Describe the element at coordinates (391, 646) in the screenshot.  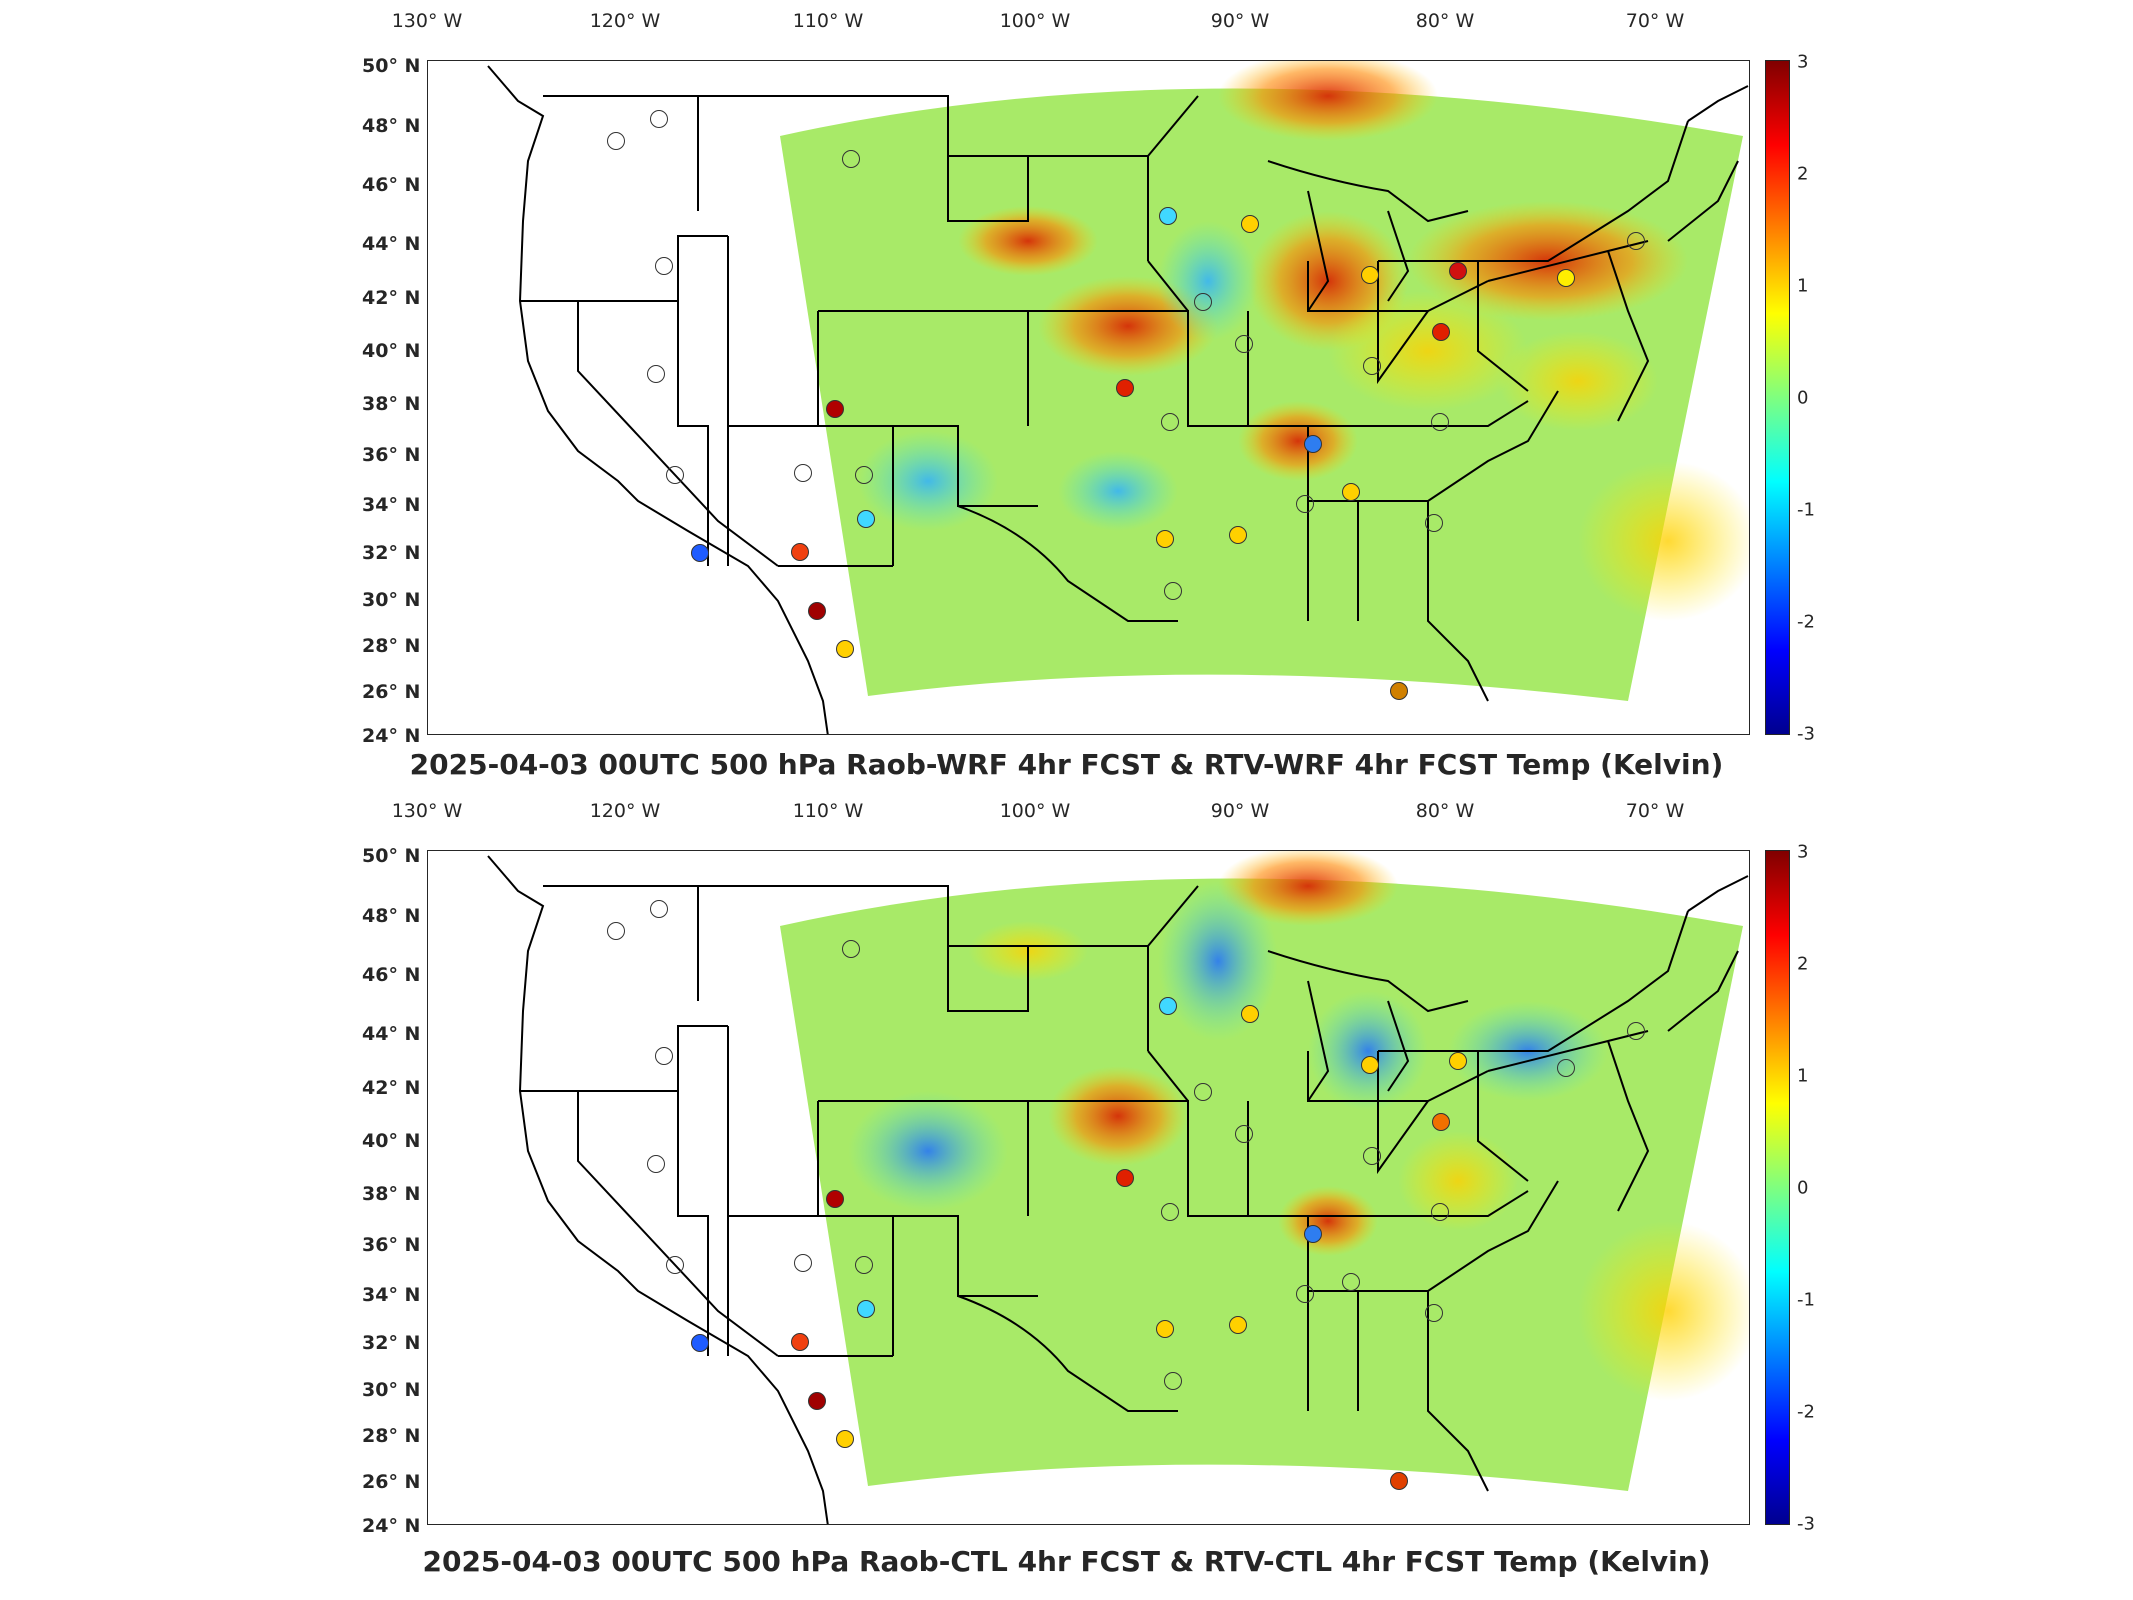
I see `lat-label: 28° N` at that location.